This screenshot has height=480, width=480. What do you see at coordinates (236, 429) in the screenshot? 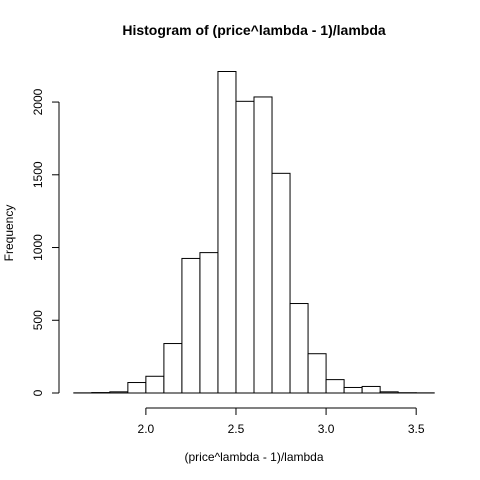
I see `x-tick-label: 2.5` at bounding box center [236, 429].